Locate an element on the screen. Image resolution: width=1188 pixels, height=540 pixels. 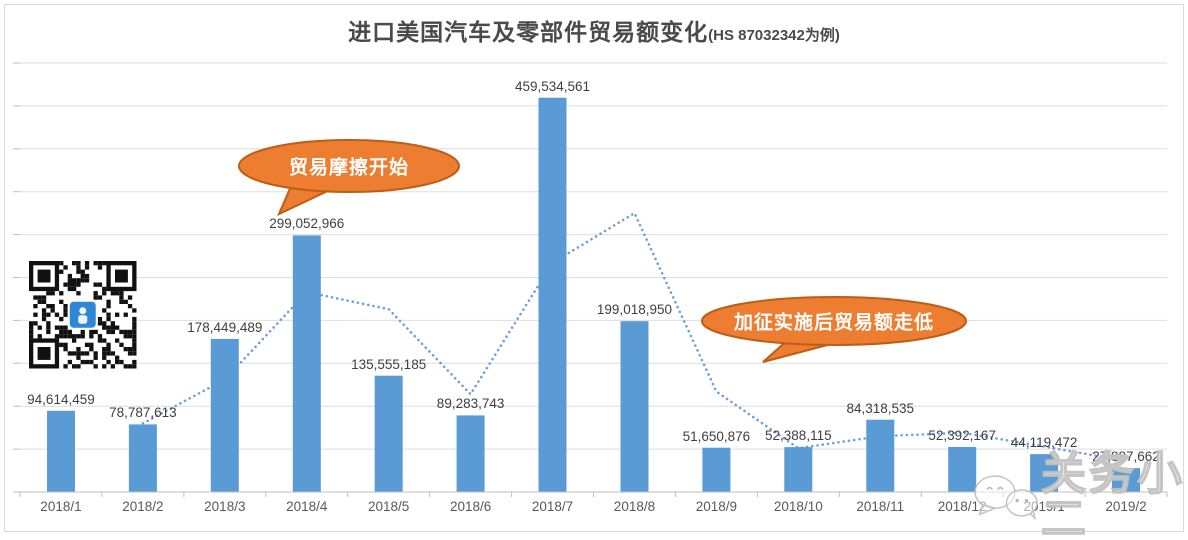
x-axis-label: 2018/10 is located at coordinates (798, 506).